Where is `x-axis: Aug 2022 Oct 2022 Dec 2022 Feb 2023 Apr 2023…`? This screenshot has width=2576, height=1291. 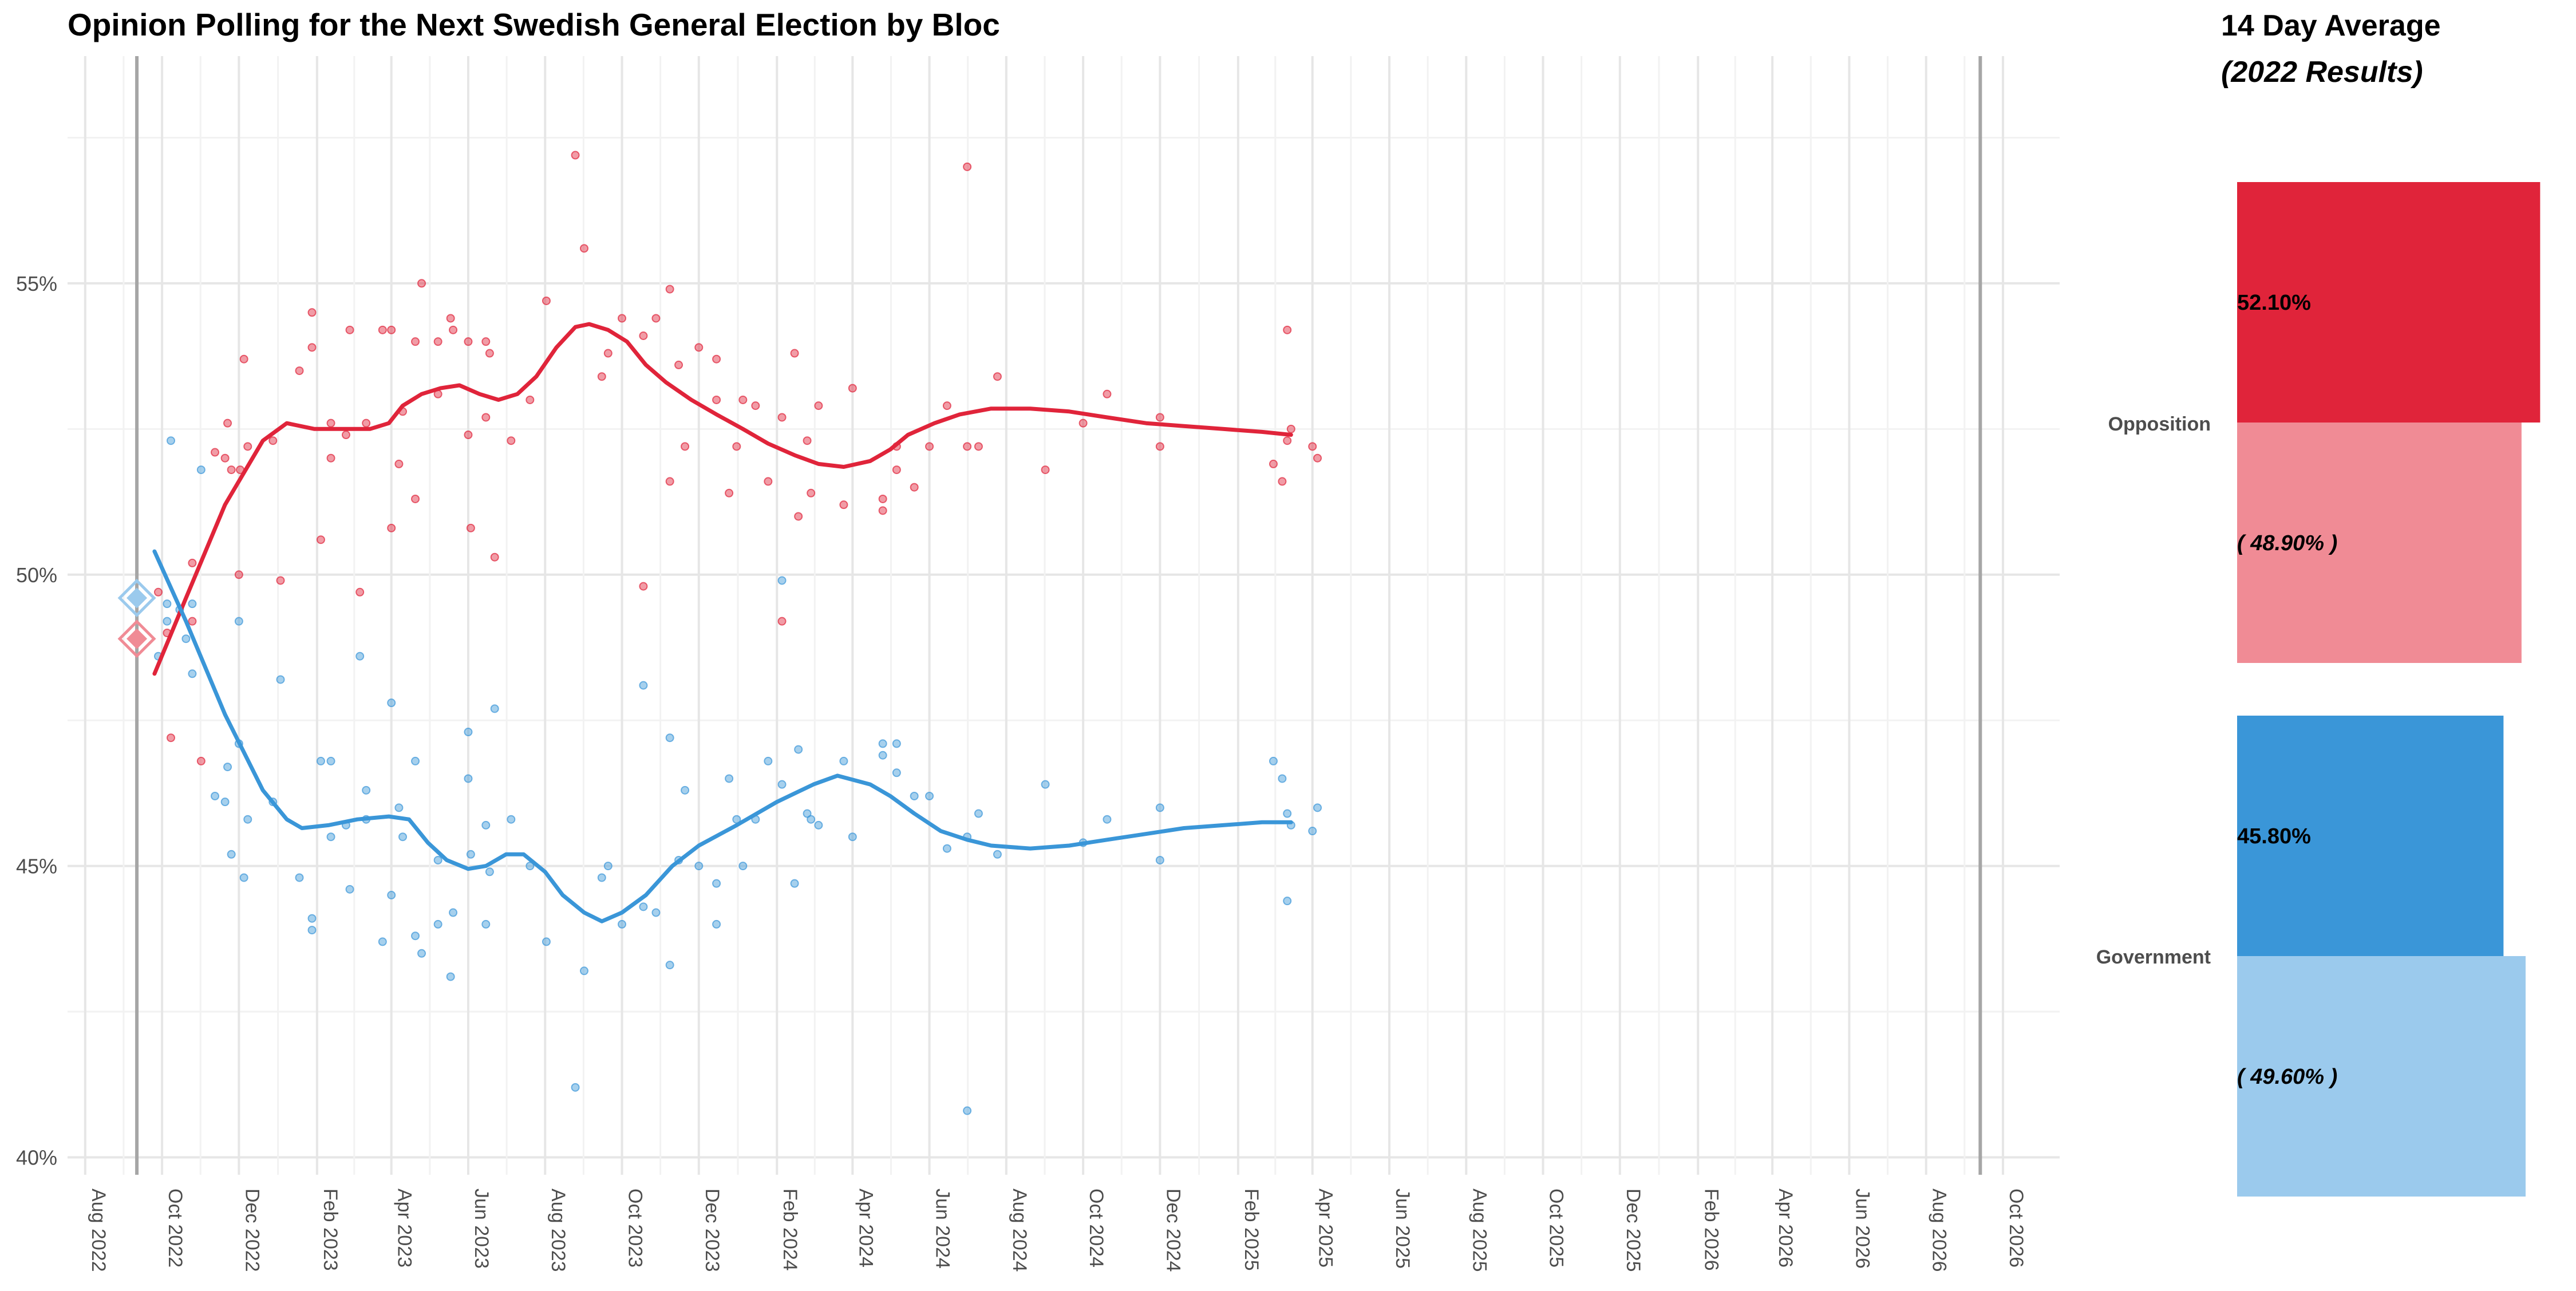
x-axis: Aug 2022 Oct 2022 Dec 2022 Feb 2023 Apr 2023… is located at coordinates (1057, 1230).